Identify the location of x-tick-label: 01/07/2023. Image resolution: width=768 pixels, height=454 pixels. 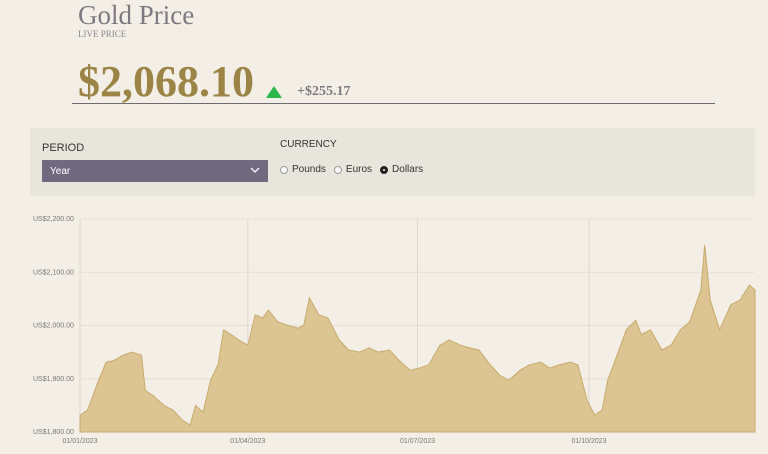
(417, 441).